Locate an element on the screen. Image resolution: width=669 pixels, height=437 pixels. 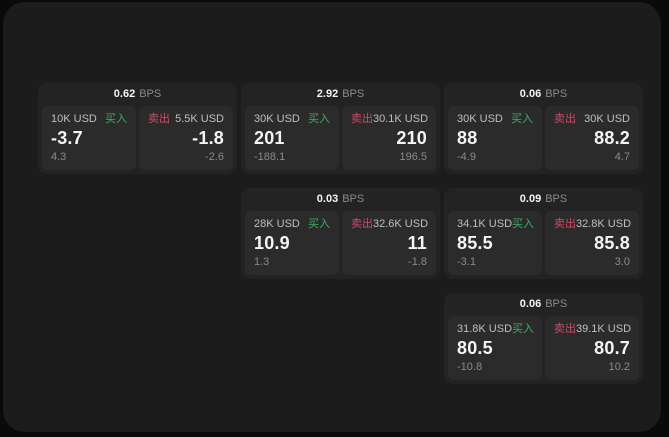
sell-panel: 卖出 30.1K USD 210 196.5 is located at coordinates (389, 138).